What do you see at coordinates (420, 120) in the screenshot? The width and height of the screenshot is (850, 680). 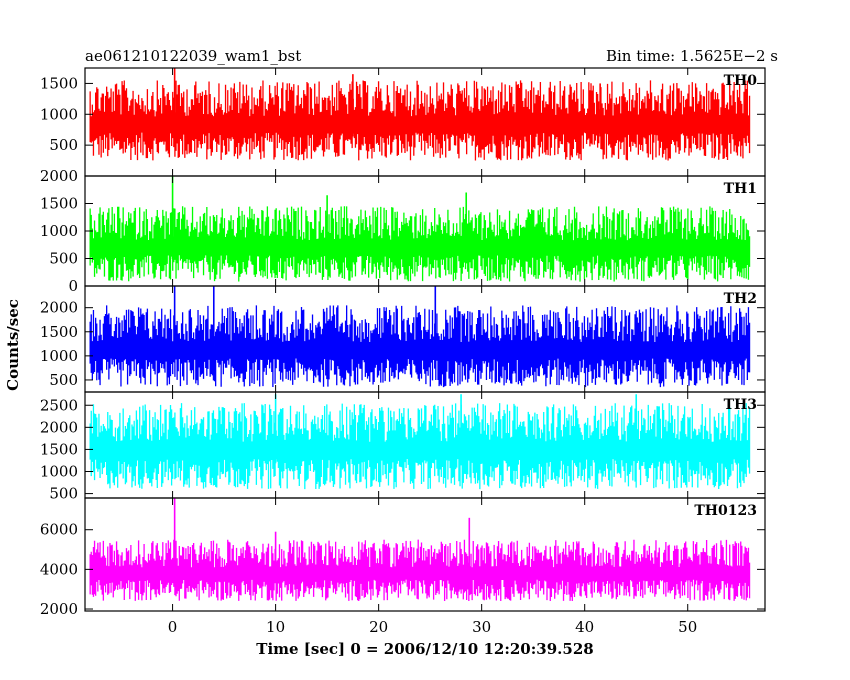 I see `series-th0-line` at bounding box center [420, 120].